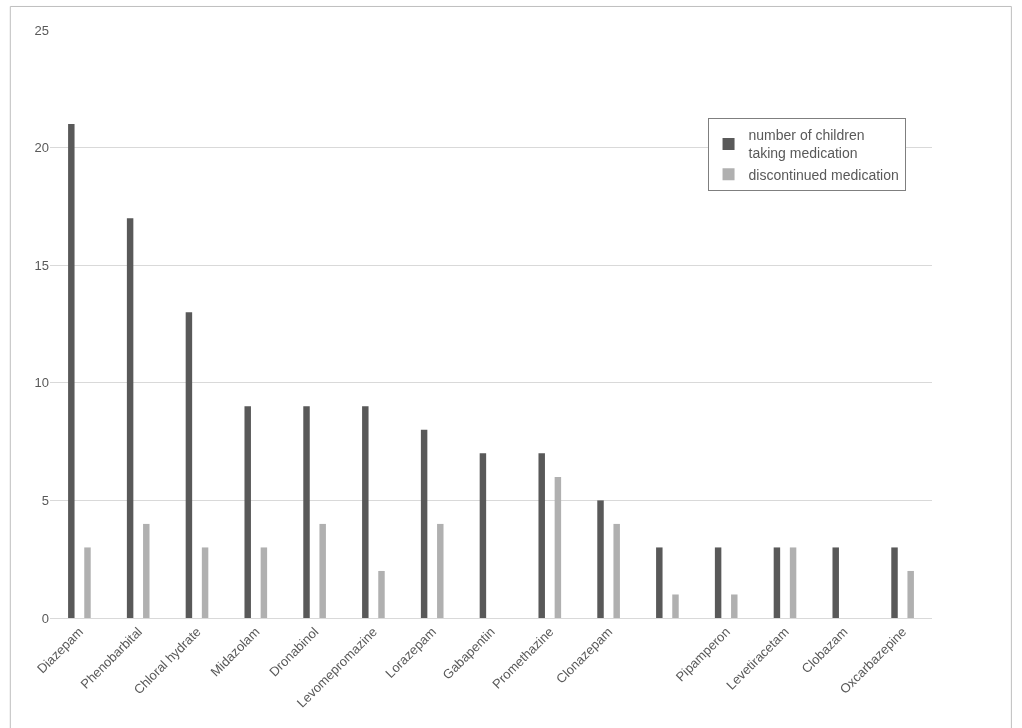 This screenshot has height=728, width=1022. Describe the element at coordinates (41, 148) in the screenshot. I see `y-tick-label: 20` at that location.